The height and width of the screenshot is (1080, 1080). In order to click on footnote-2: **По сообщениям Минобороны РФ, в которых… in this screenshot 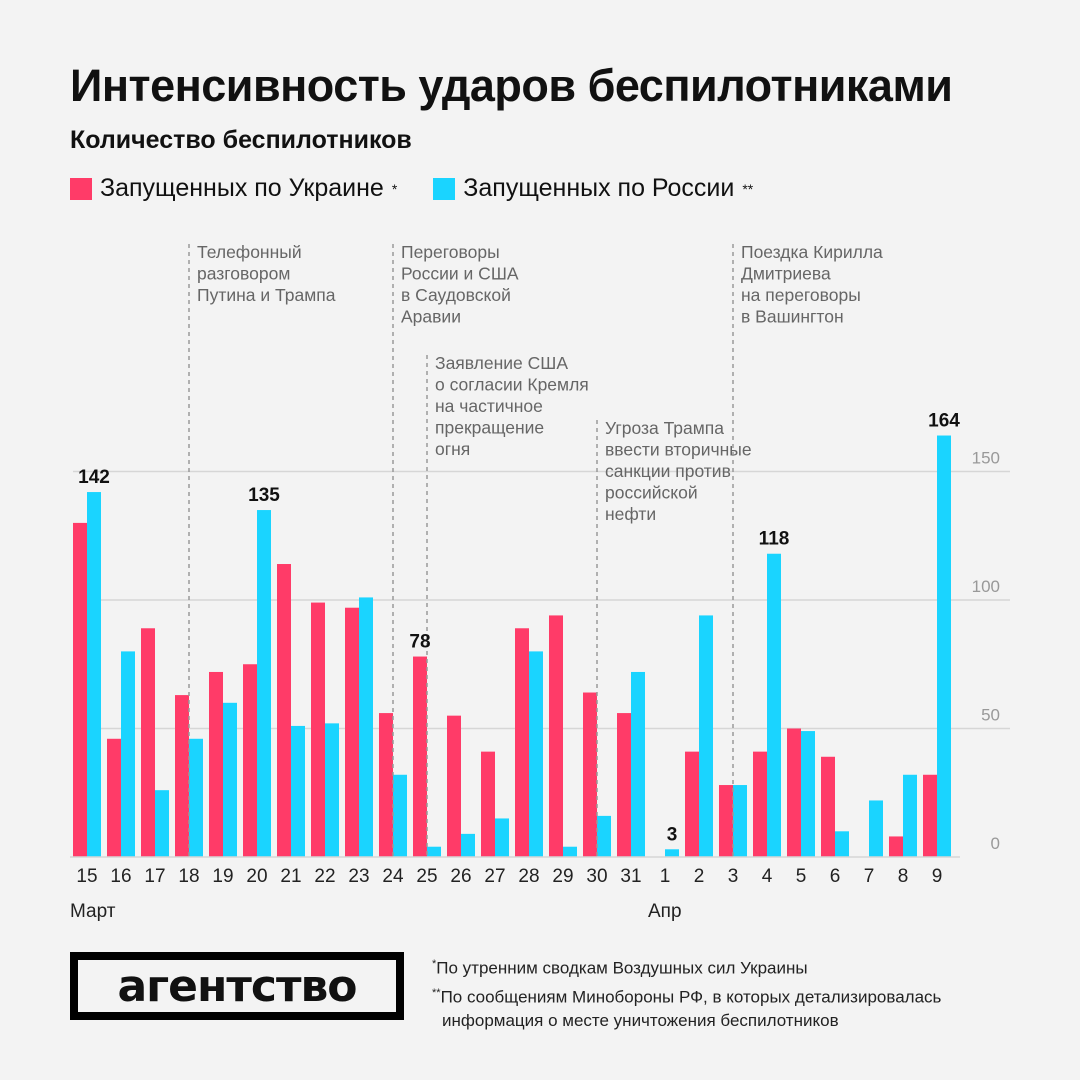, I will do `click(687, 996)`.